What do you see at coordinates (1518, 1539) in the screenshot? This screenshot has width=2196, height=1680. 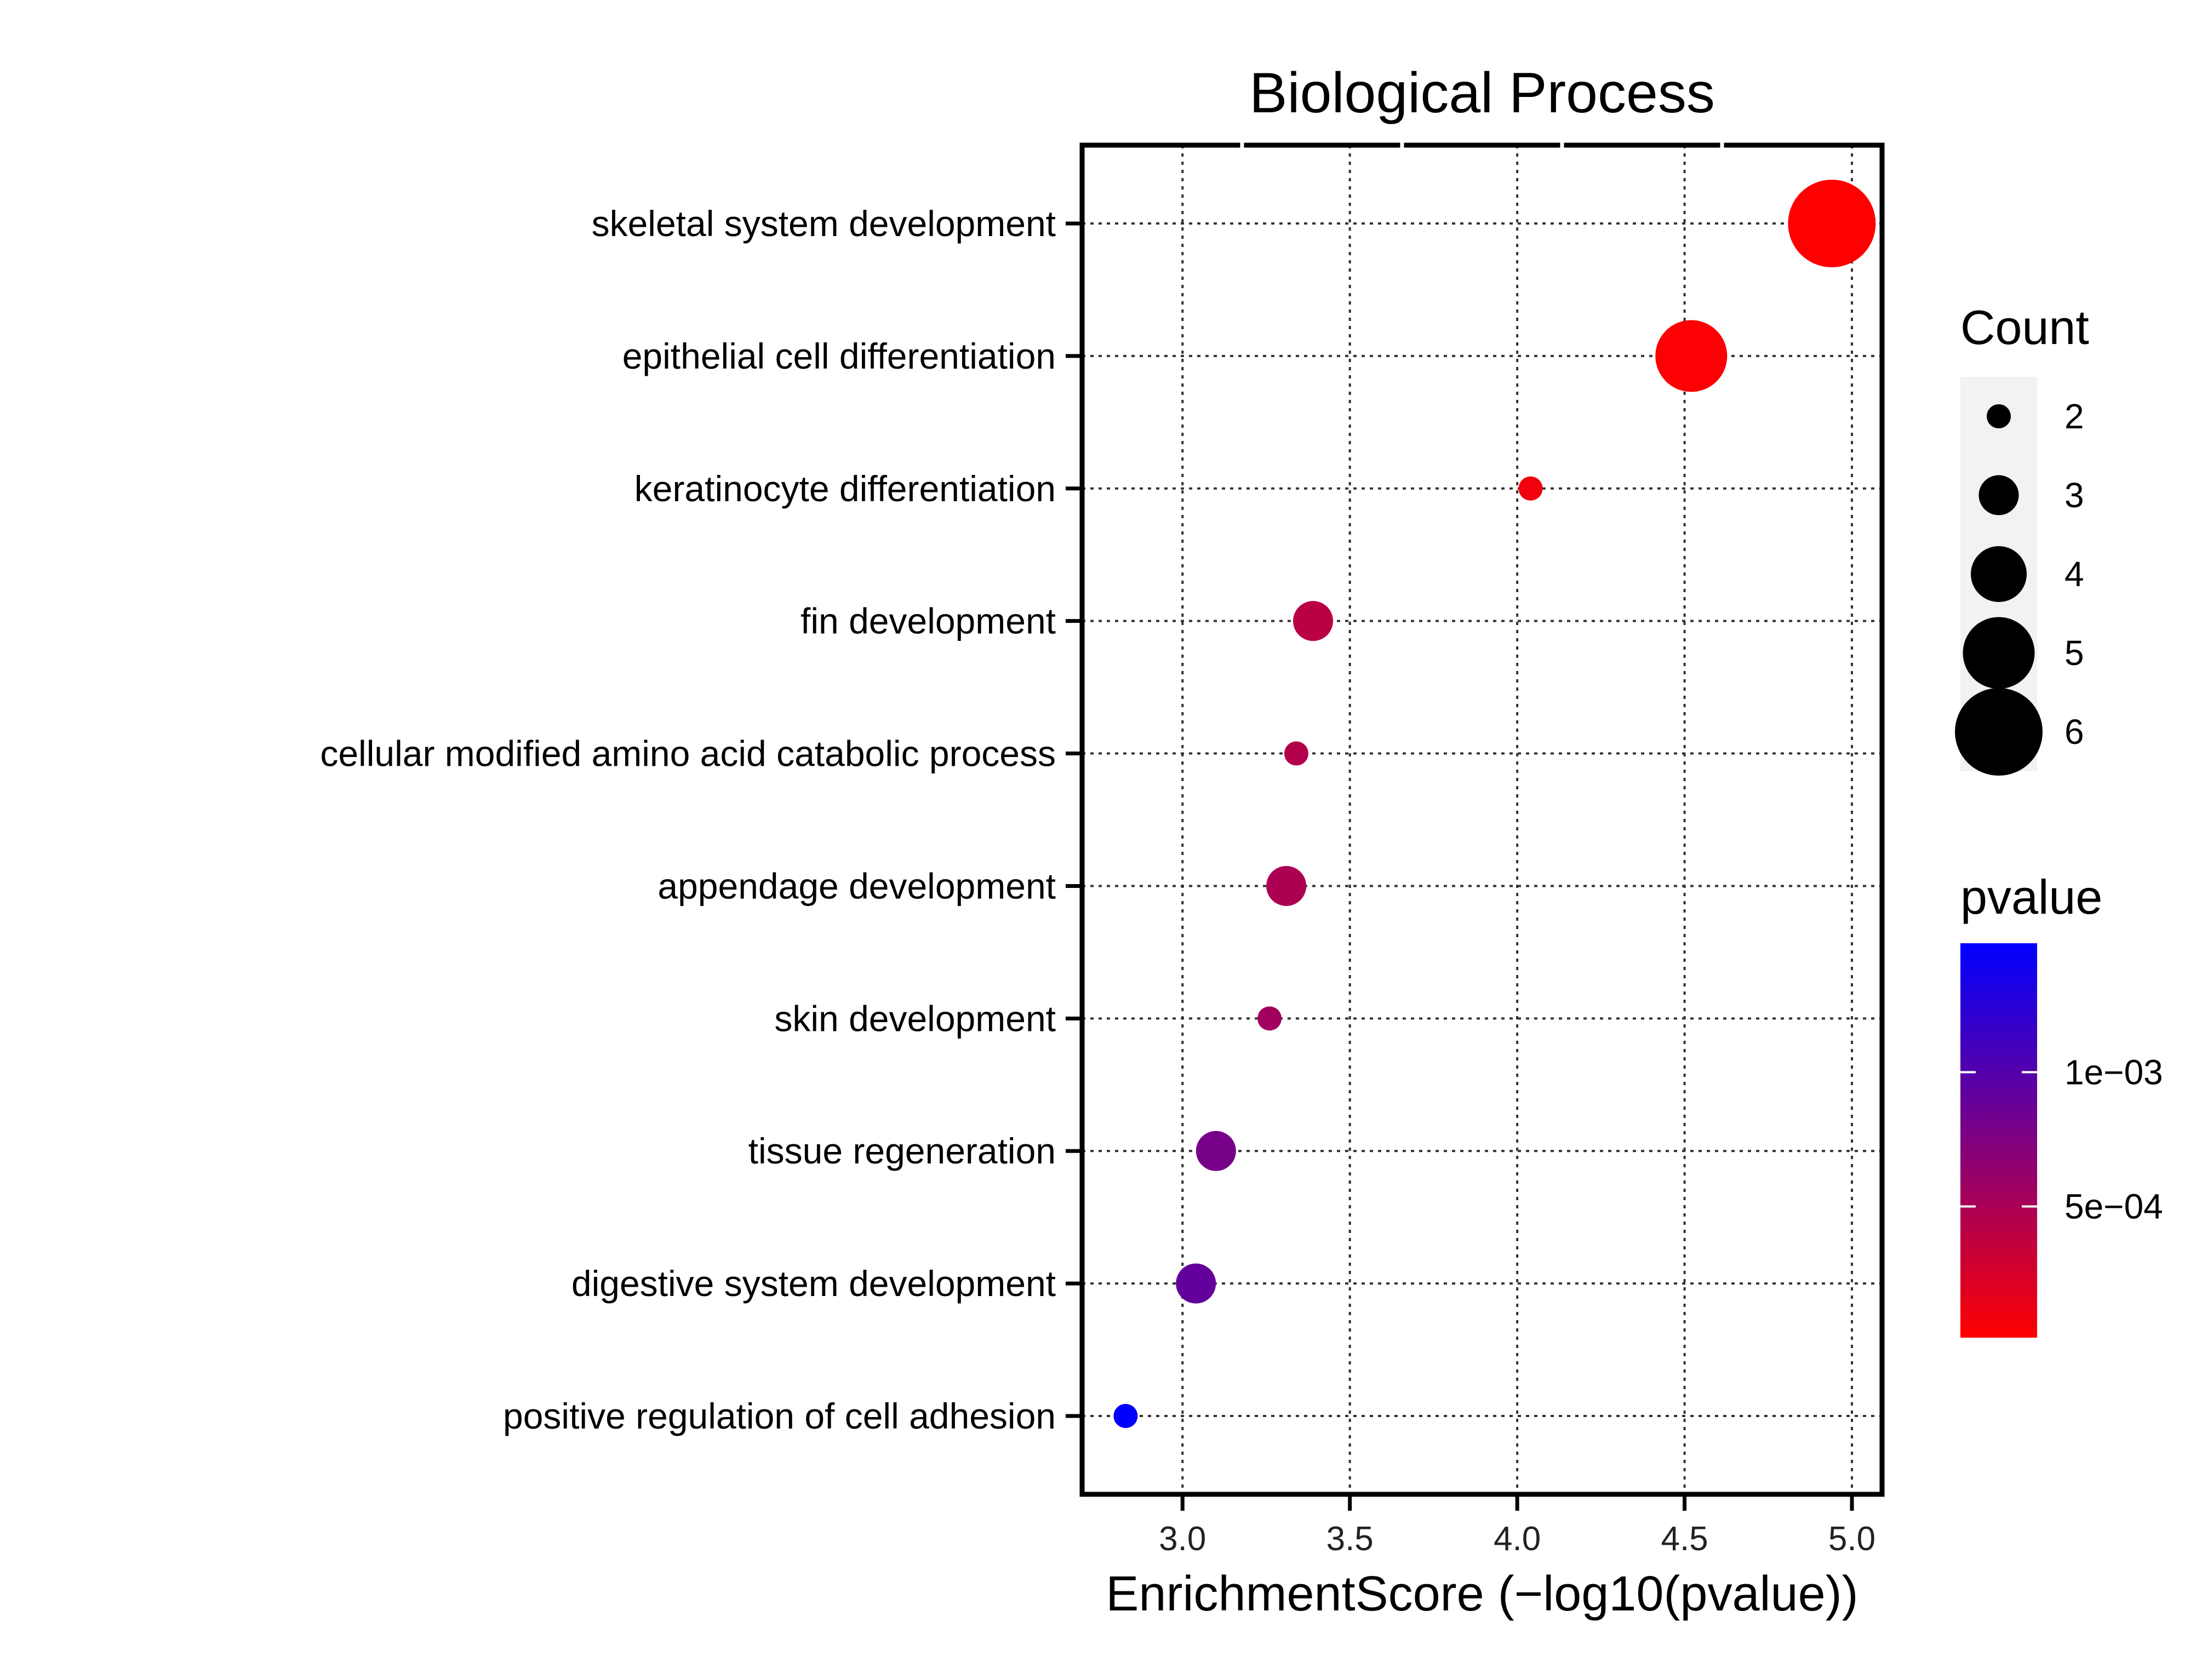 I see `x-tick-label: 4.0` at bounding box center [1518, 1539].